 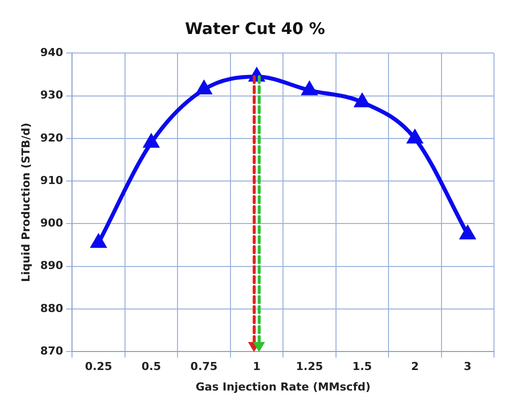 What do you see at coordinates (98, 367) in the screenshot?
I see `x-tick-label: 0.25` at bounding box center [98, 367].